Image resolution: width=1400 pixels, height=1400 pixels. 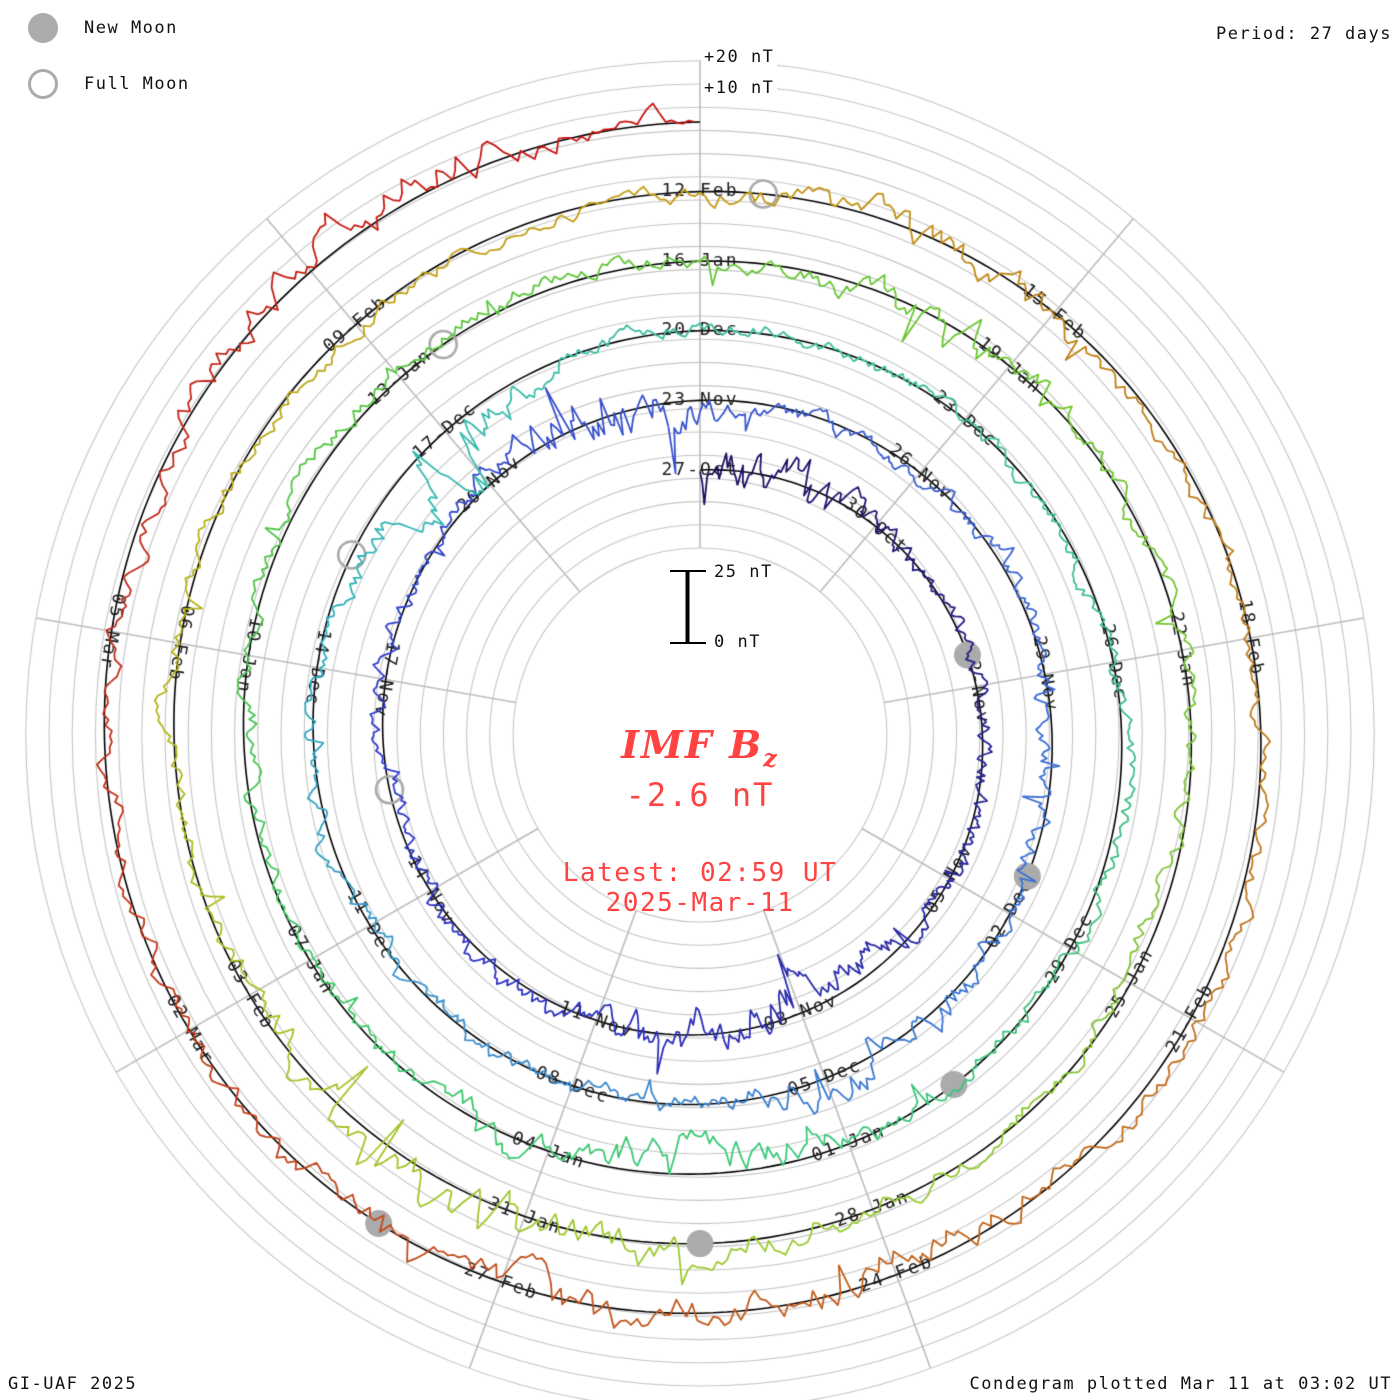 What do you see at coordinates (737, 642) in the screenshot?
I see `scale-bar-bottom-label: 0 nT` at bounding box center [737, 642].